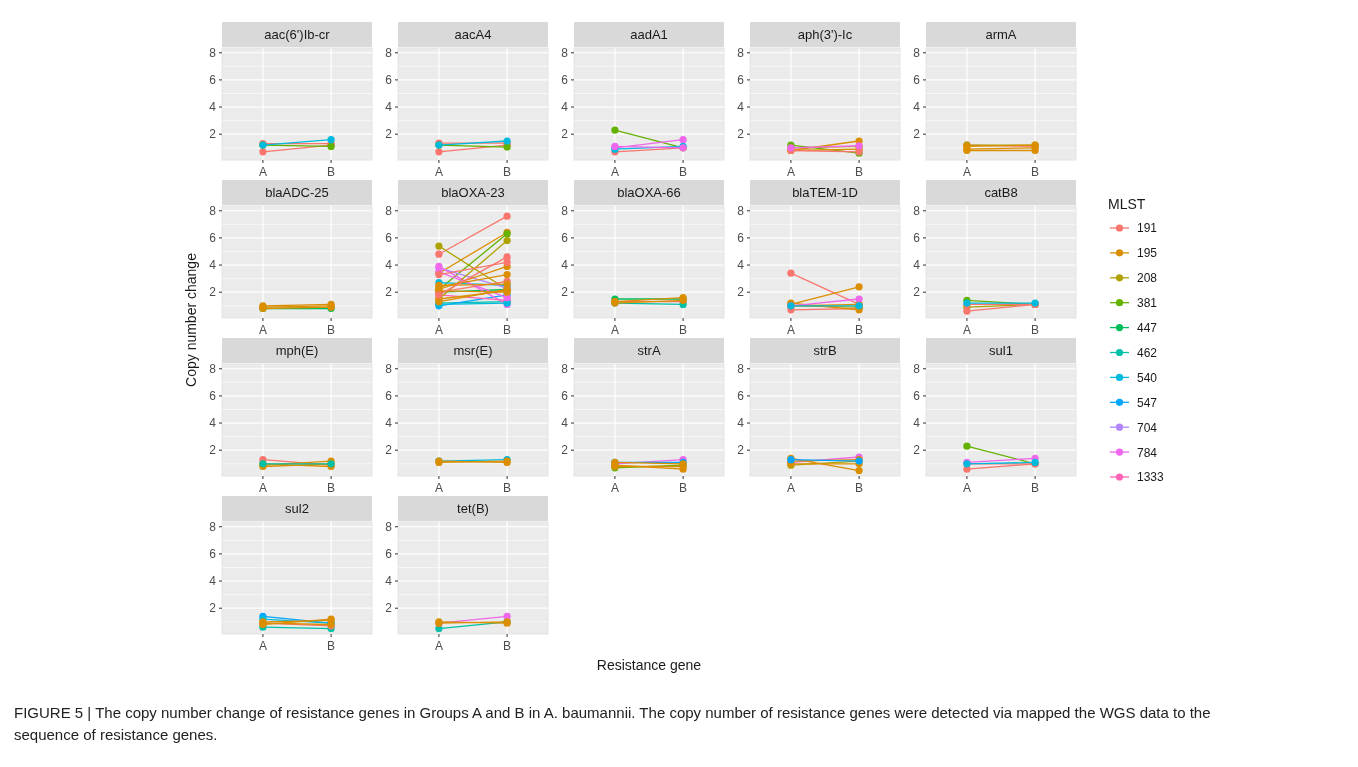  Describe the element at coordinates (1147, 377) in the screenshot. I see `legend-label: 540` at that location.